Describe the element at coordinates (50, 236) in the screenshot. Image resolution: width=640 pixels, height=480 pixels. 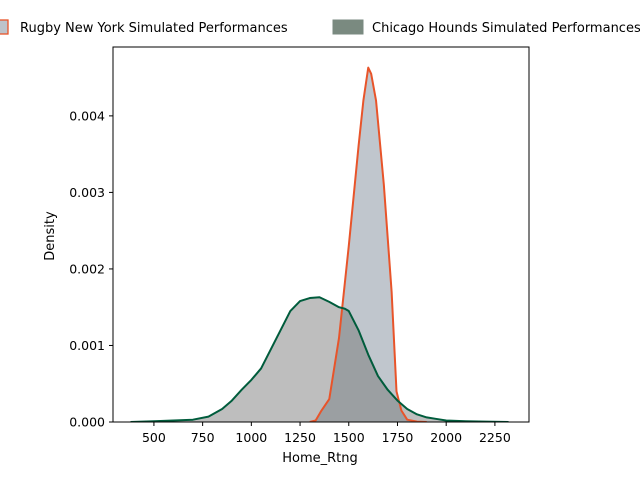
I see `y-axis-label: Density` at that location.